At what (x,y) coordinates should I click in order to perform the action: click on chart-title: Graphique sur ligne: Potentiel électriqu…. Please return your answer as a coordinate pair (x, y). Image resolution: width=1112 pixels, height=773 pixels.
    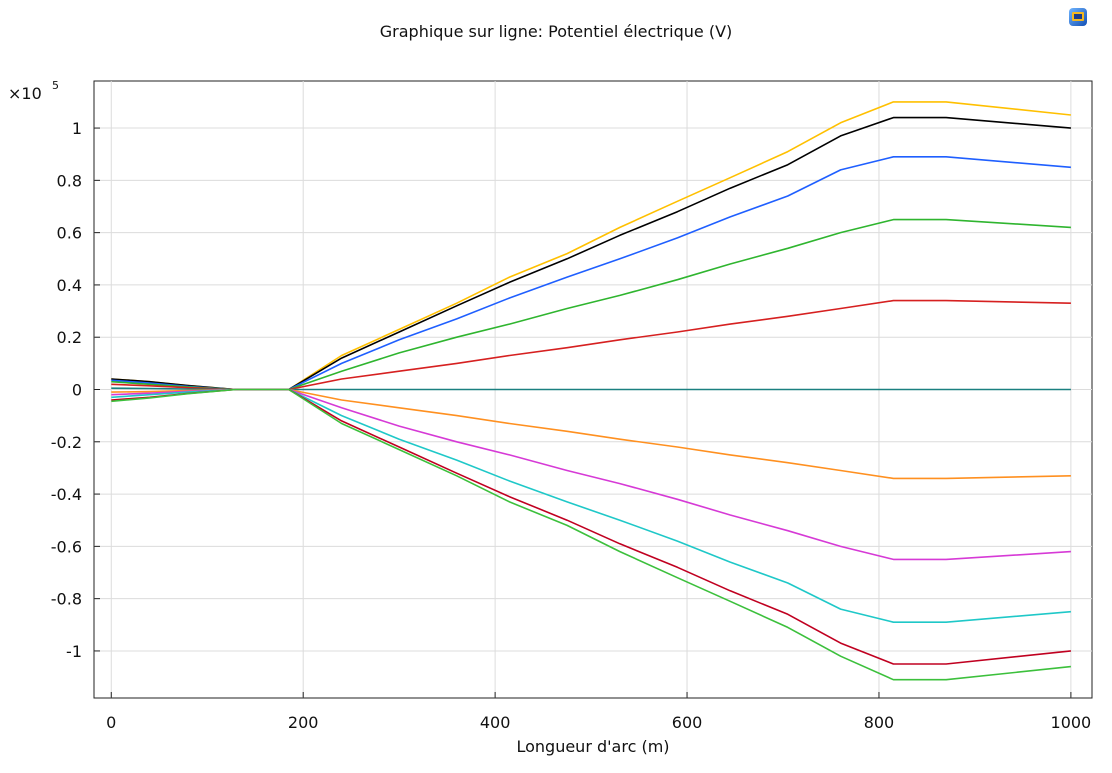
    Looking at the image, I should click on (556, 31).